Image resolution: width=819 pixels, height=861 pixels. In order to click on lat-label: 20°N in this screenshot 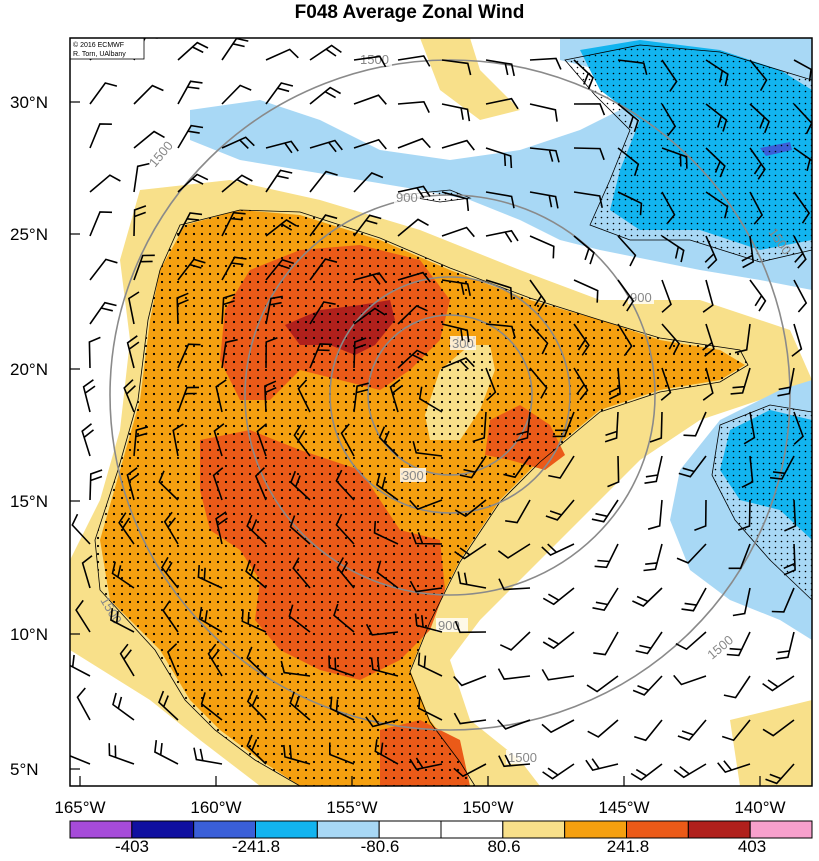, I will do `click(29, 369)`.